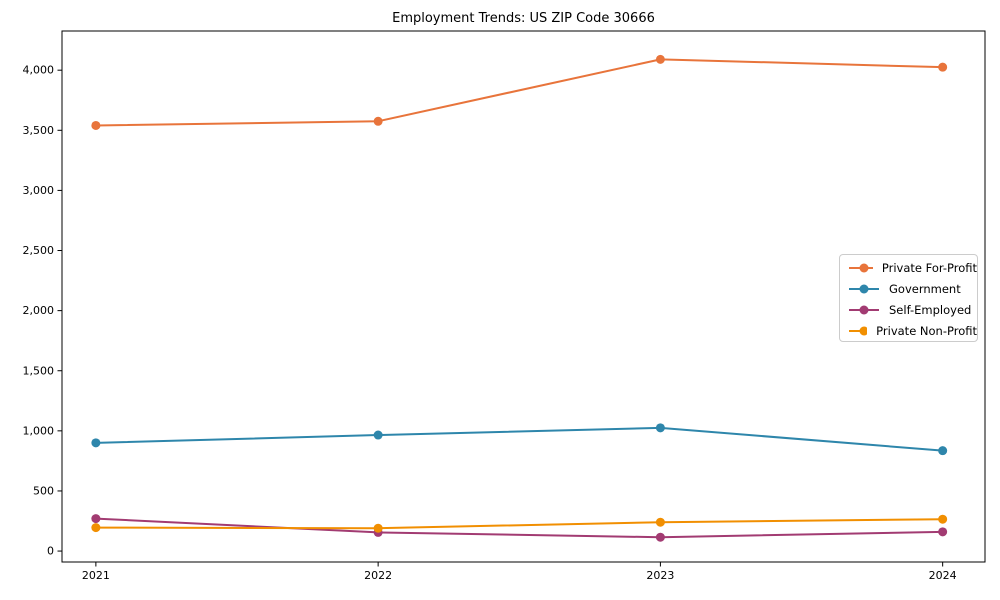 Image resolution: width=1000 pixels, height=600 pixels. I want to click on chart-title: Employment Trends: US ZIP Code 30666, so click(523, 18).